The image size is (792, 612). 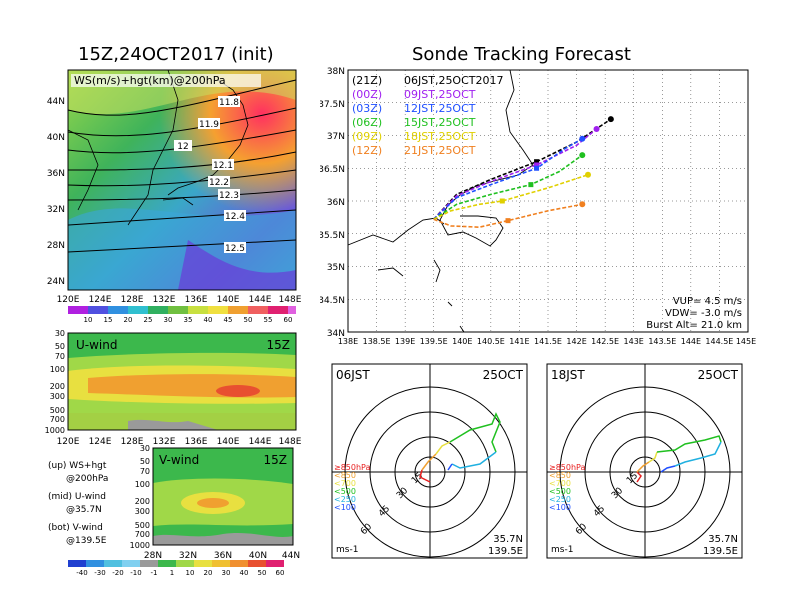 I want to click on legend-jst: 09JST,25OCT, so click(x=440, y=94).